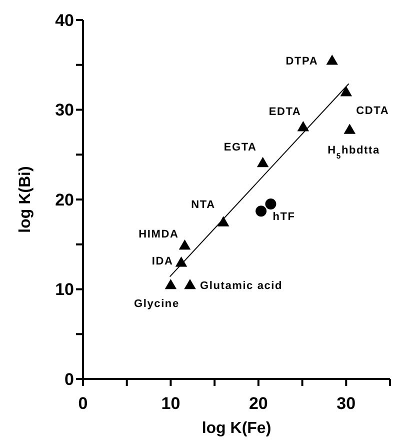 Image resolution: width=407 pixels, height=447 pixels. I want to click on annotation: Glutamic acid, so click(241, 286).